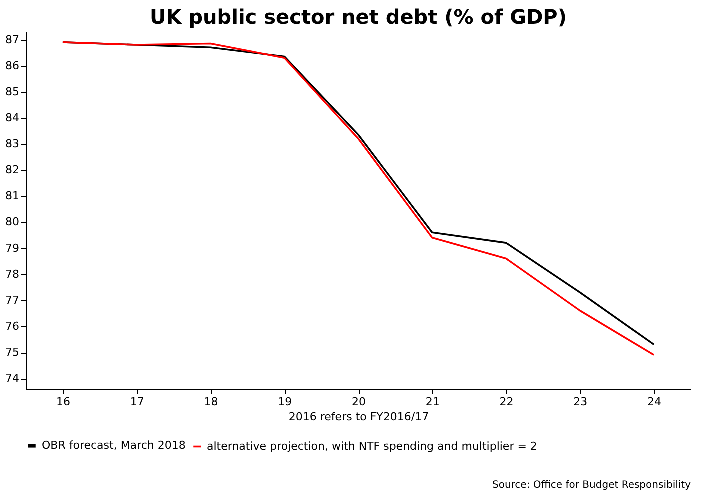 The image size is (703, 493). What do you see at coordinates (433, 402) in the screenshot?
I see `x-tick-label: 21` at bounding box center [433, 402].